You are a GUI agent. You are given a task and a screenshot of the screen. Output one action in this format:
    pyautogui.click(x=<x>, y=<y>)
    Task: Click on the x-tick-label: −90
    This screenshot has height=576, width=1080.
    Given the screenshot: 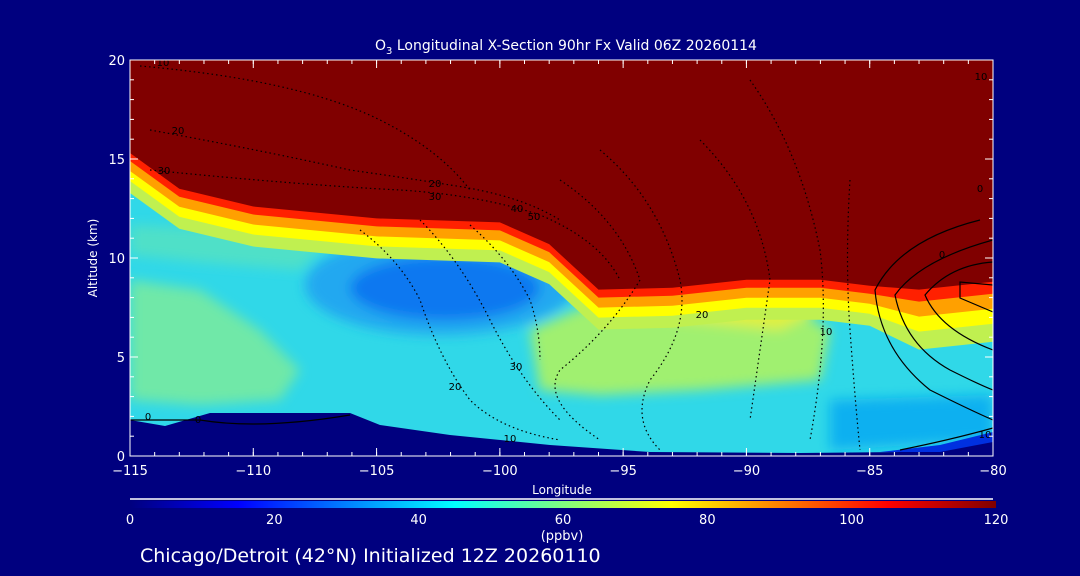 What is the action you would take?
    pyautogui.click(x=746, y=471)
    